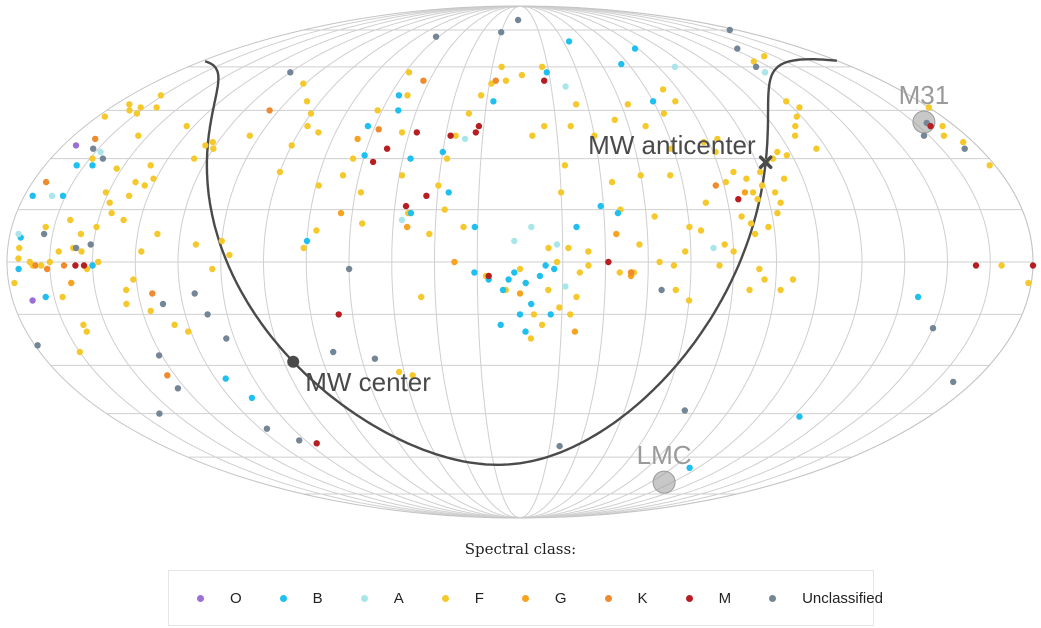 This screenshot has height=628, width=1041. What do you see at coordinates (368, 382) in the screenshot?
I see `mw-center-label: MW center` at bounding box center [368, 382].